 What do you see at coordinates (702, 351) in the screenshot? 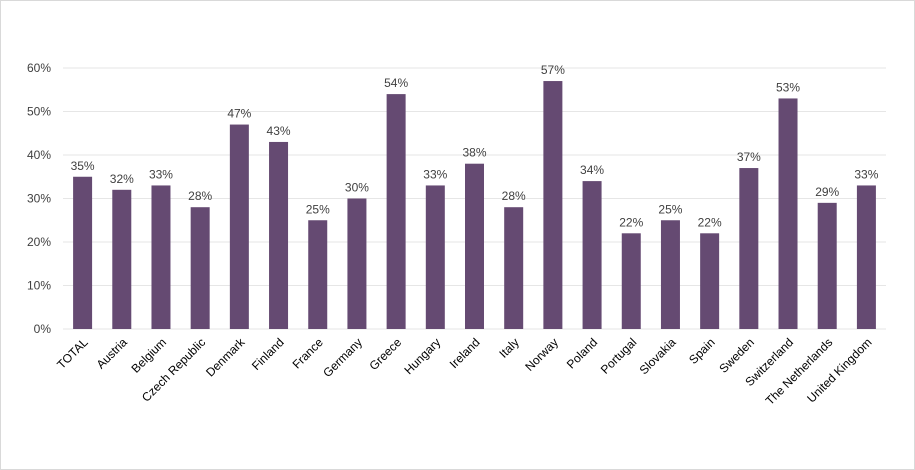
I see `x-category-label: Spain` at bounding box center [702, 351].